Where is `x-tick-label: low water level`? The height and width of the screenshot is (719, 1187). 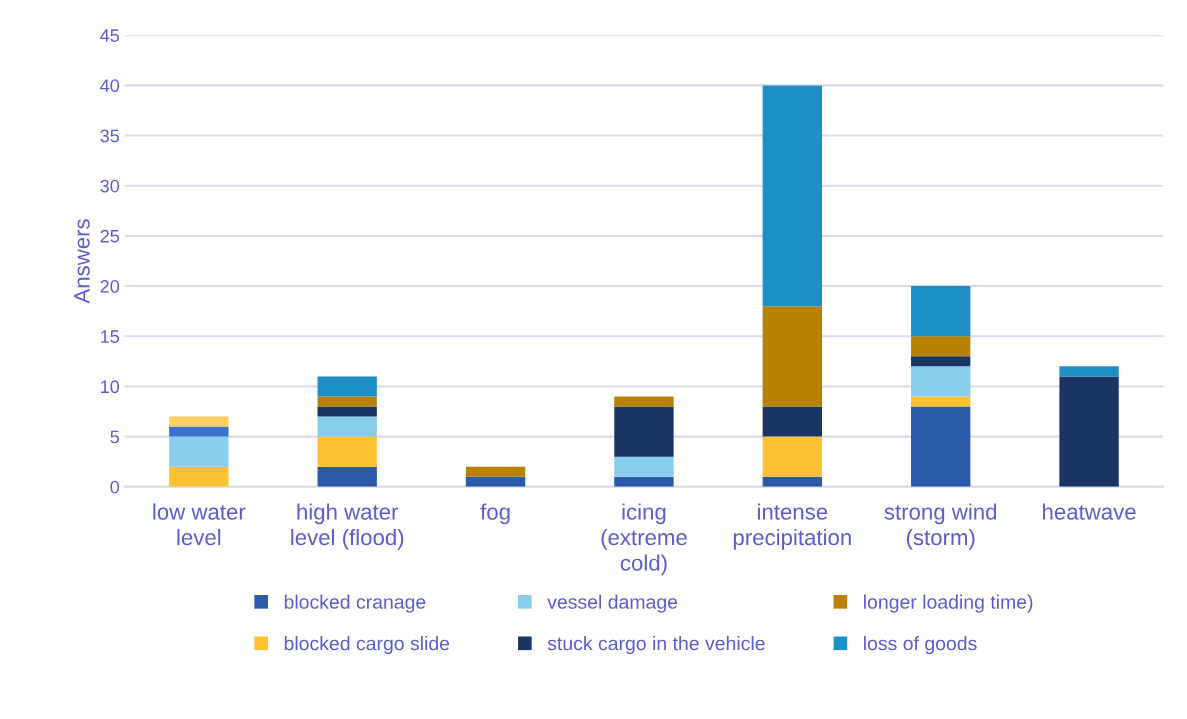 x-tick-label: low water level is located at coordinates (199, 524).